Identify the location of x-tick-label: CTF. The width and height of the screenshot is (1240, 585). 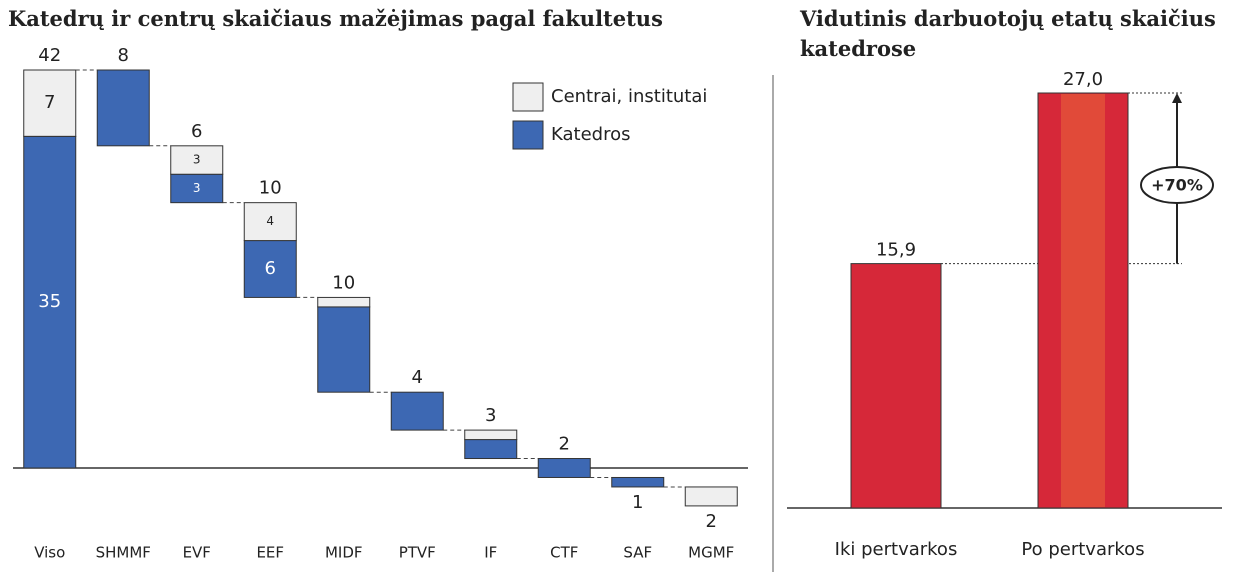
(564, 553).